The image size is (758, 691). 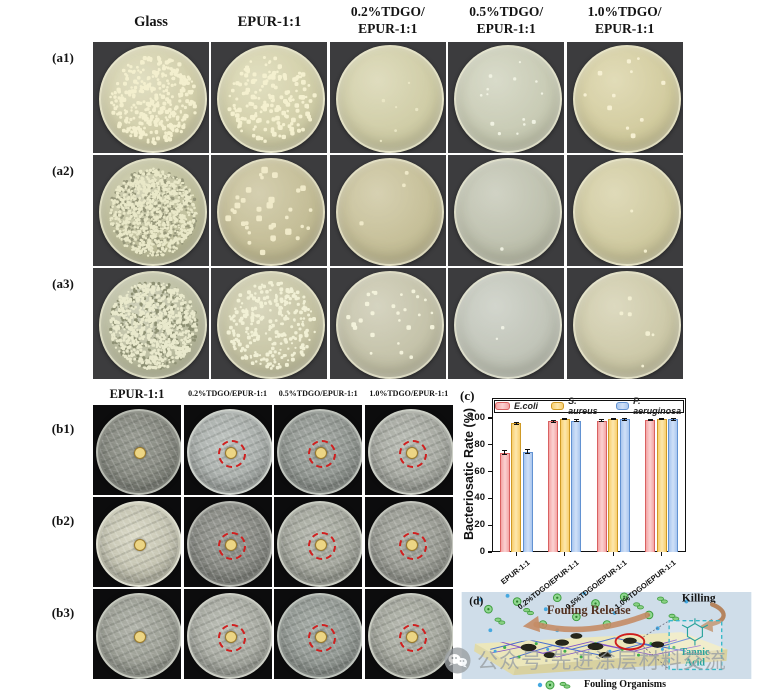 I want to click on panel-b-row-label: (b3), so click(x=63, y=612).